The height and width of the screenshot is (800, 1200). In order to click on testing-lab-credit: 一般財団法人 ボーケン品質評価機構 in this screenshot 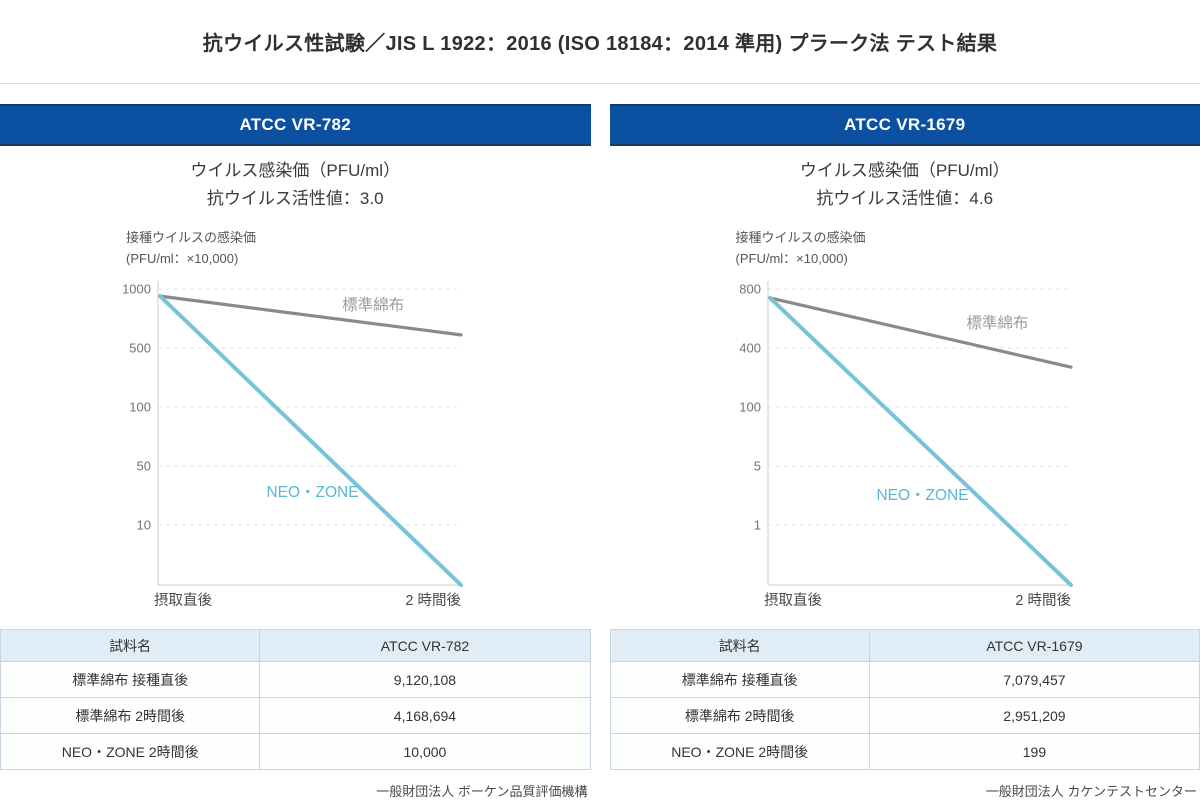, I will do `click(482, 791)`.